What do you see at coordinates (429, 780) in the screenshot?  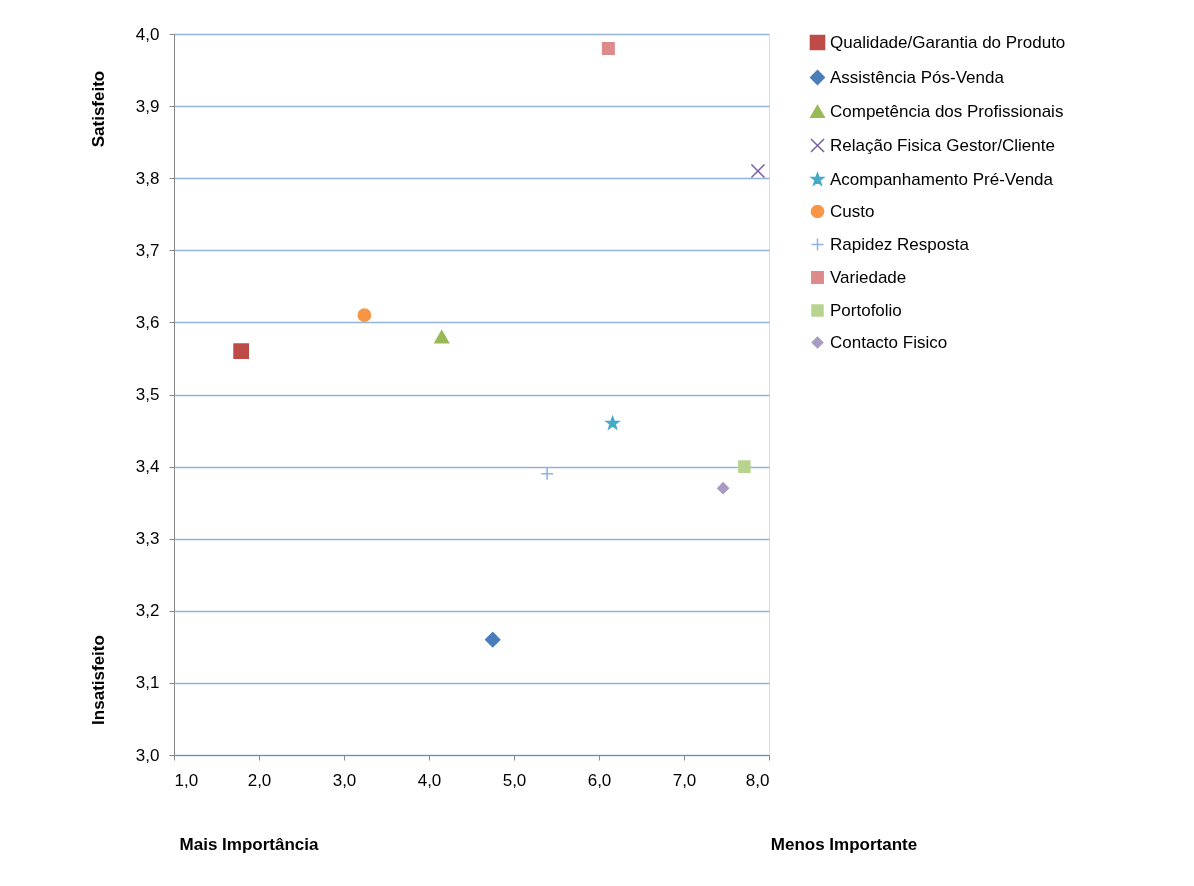 I see `x-tick-label: 4,0` at bounding box center [429, 780].